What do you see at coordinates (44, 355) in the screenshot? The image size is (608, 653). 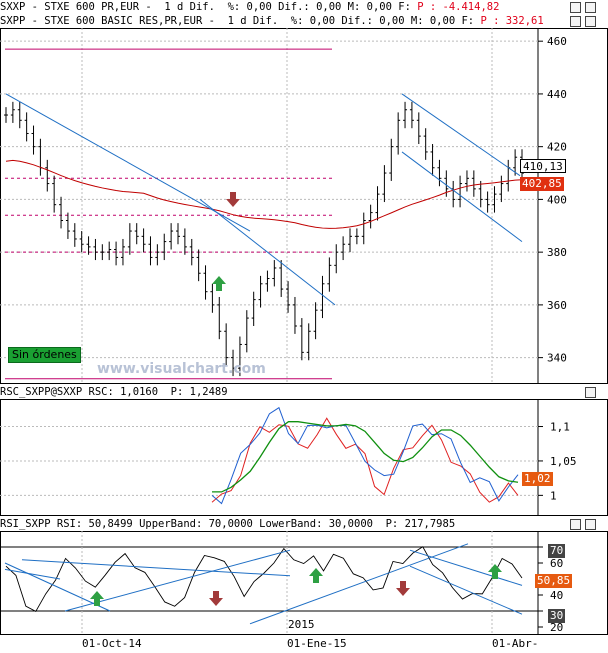 I see `status-badge: Sin órdenes` at bounding box center [44, 355].